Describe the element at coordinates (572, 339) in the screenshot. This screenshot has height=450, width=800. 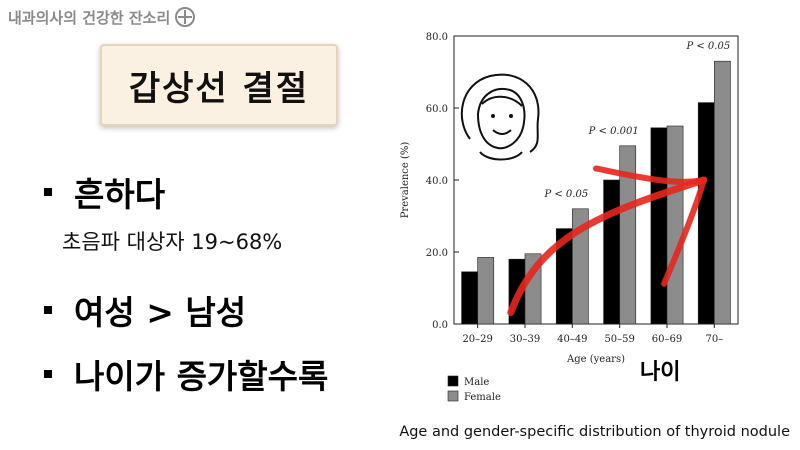
I see `x-tick-label: 40–49` at that location.